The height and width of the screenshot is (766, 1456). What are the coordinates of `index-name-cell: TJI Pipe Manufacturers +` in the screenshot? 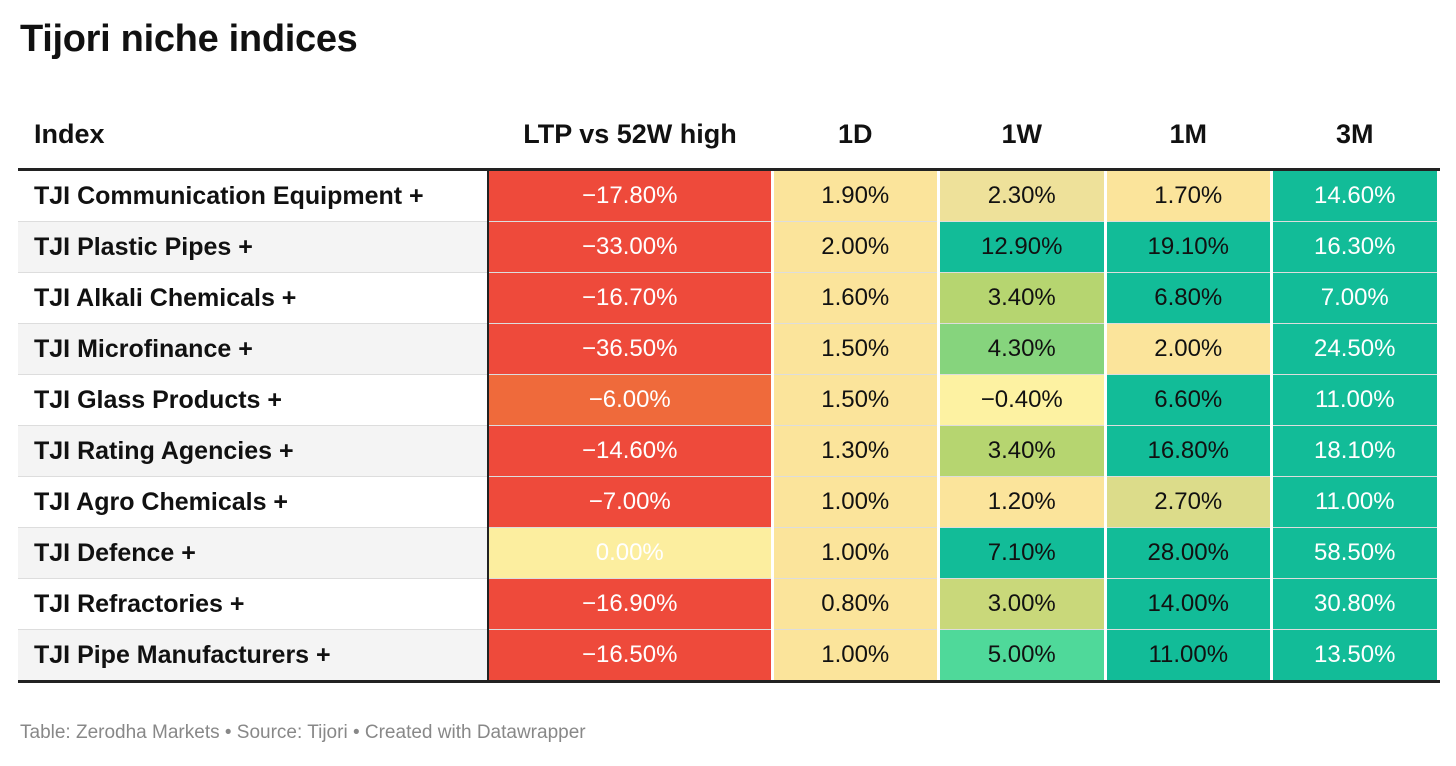 It's located at (253, 656).